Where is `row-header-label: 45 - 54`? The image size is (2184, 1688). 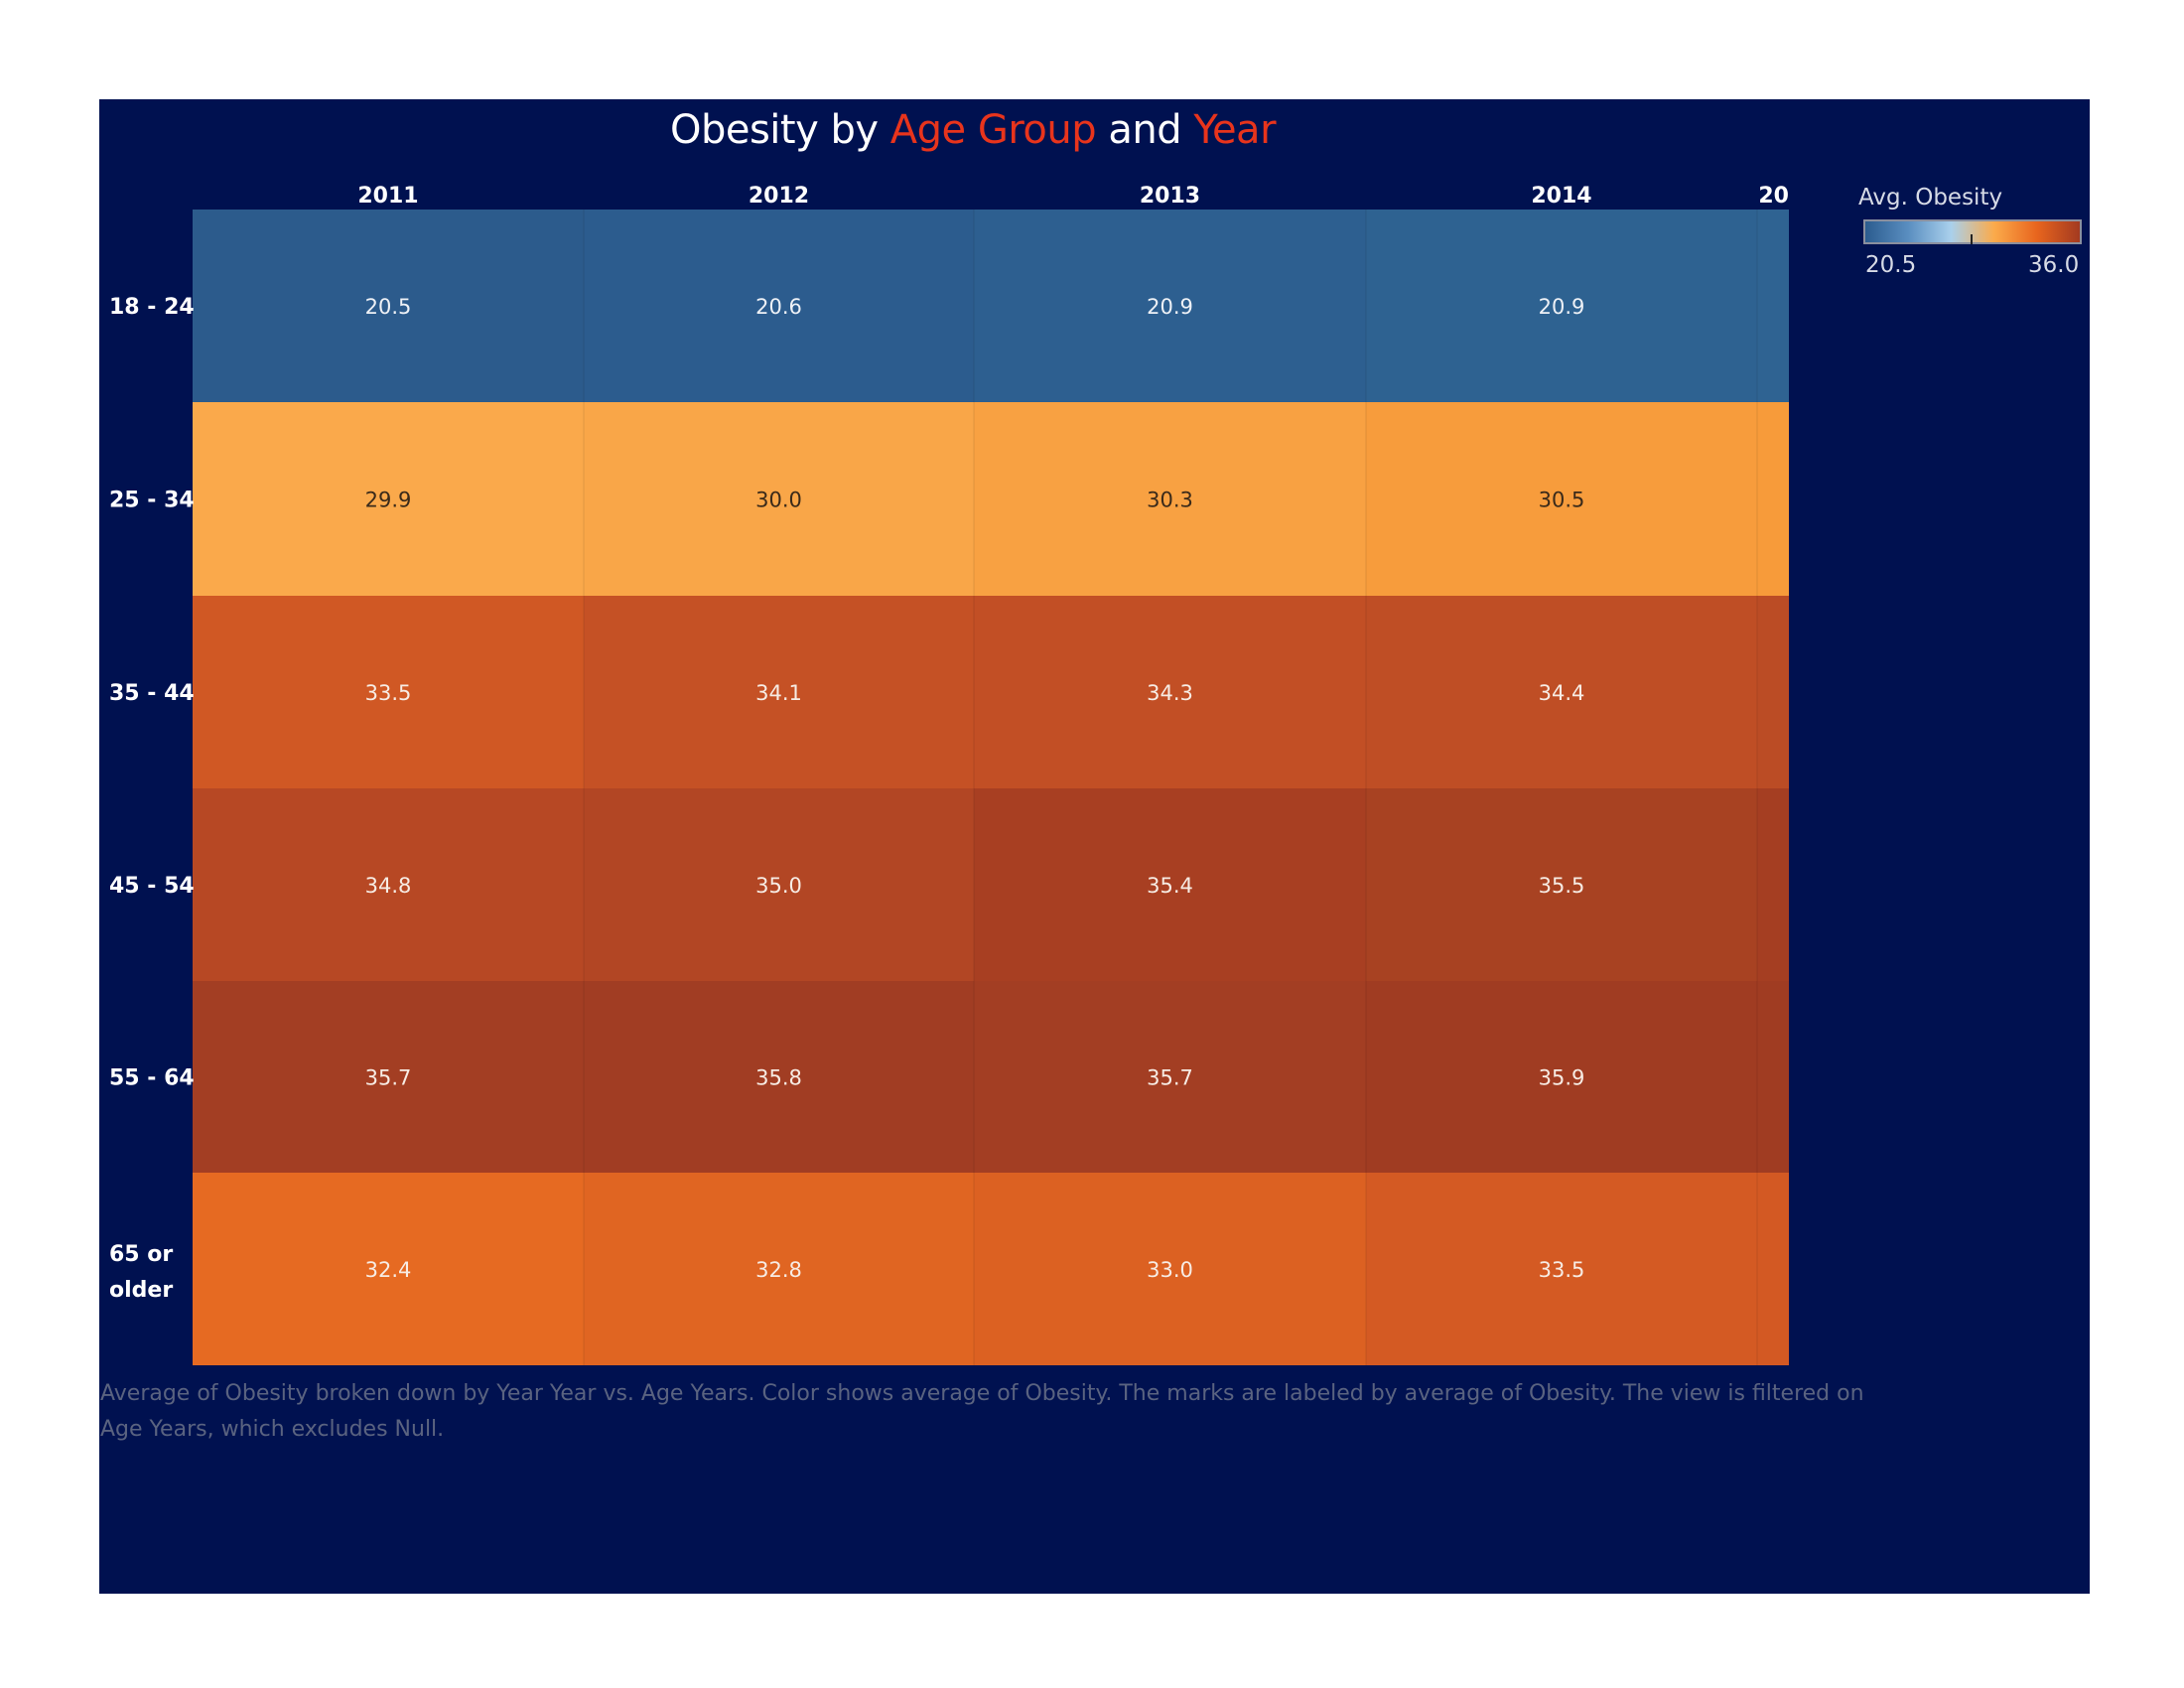
row-header-label: 45 - 54 is located at coordinates (152, 886).